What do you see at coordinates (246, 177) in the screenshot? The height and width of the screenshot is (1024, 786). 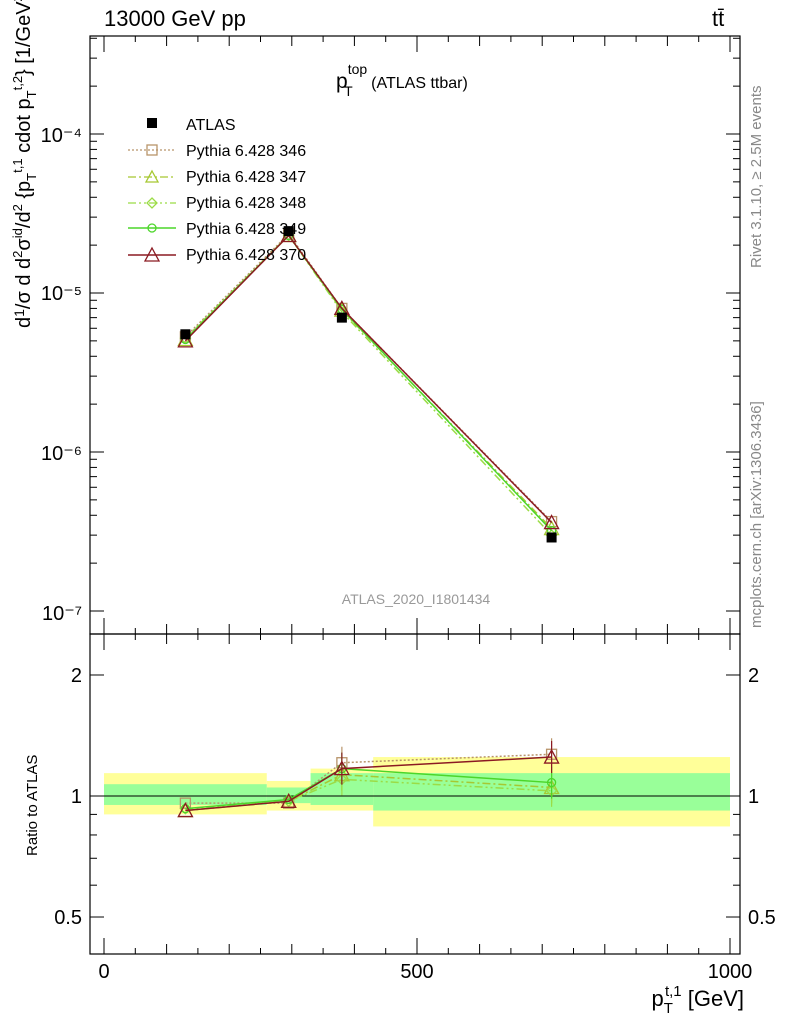 I see `legend-label-347: Pythia 6.428 347` at bounding box center [246, 177].